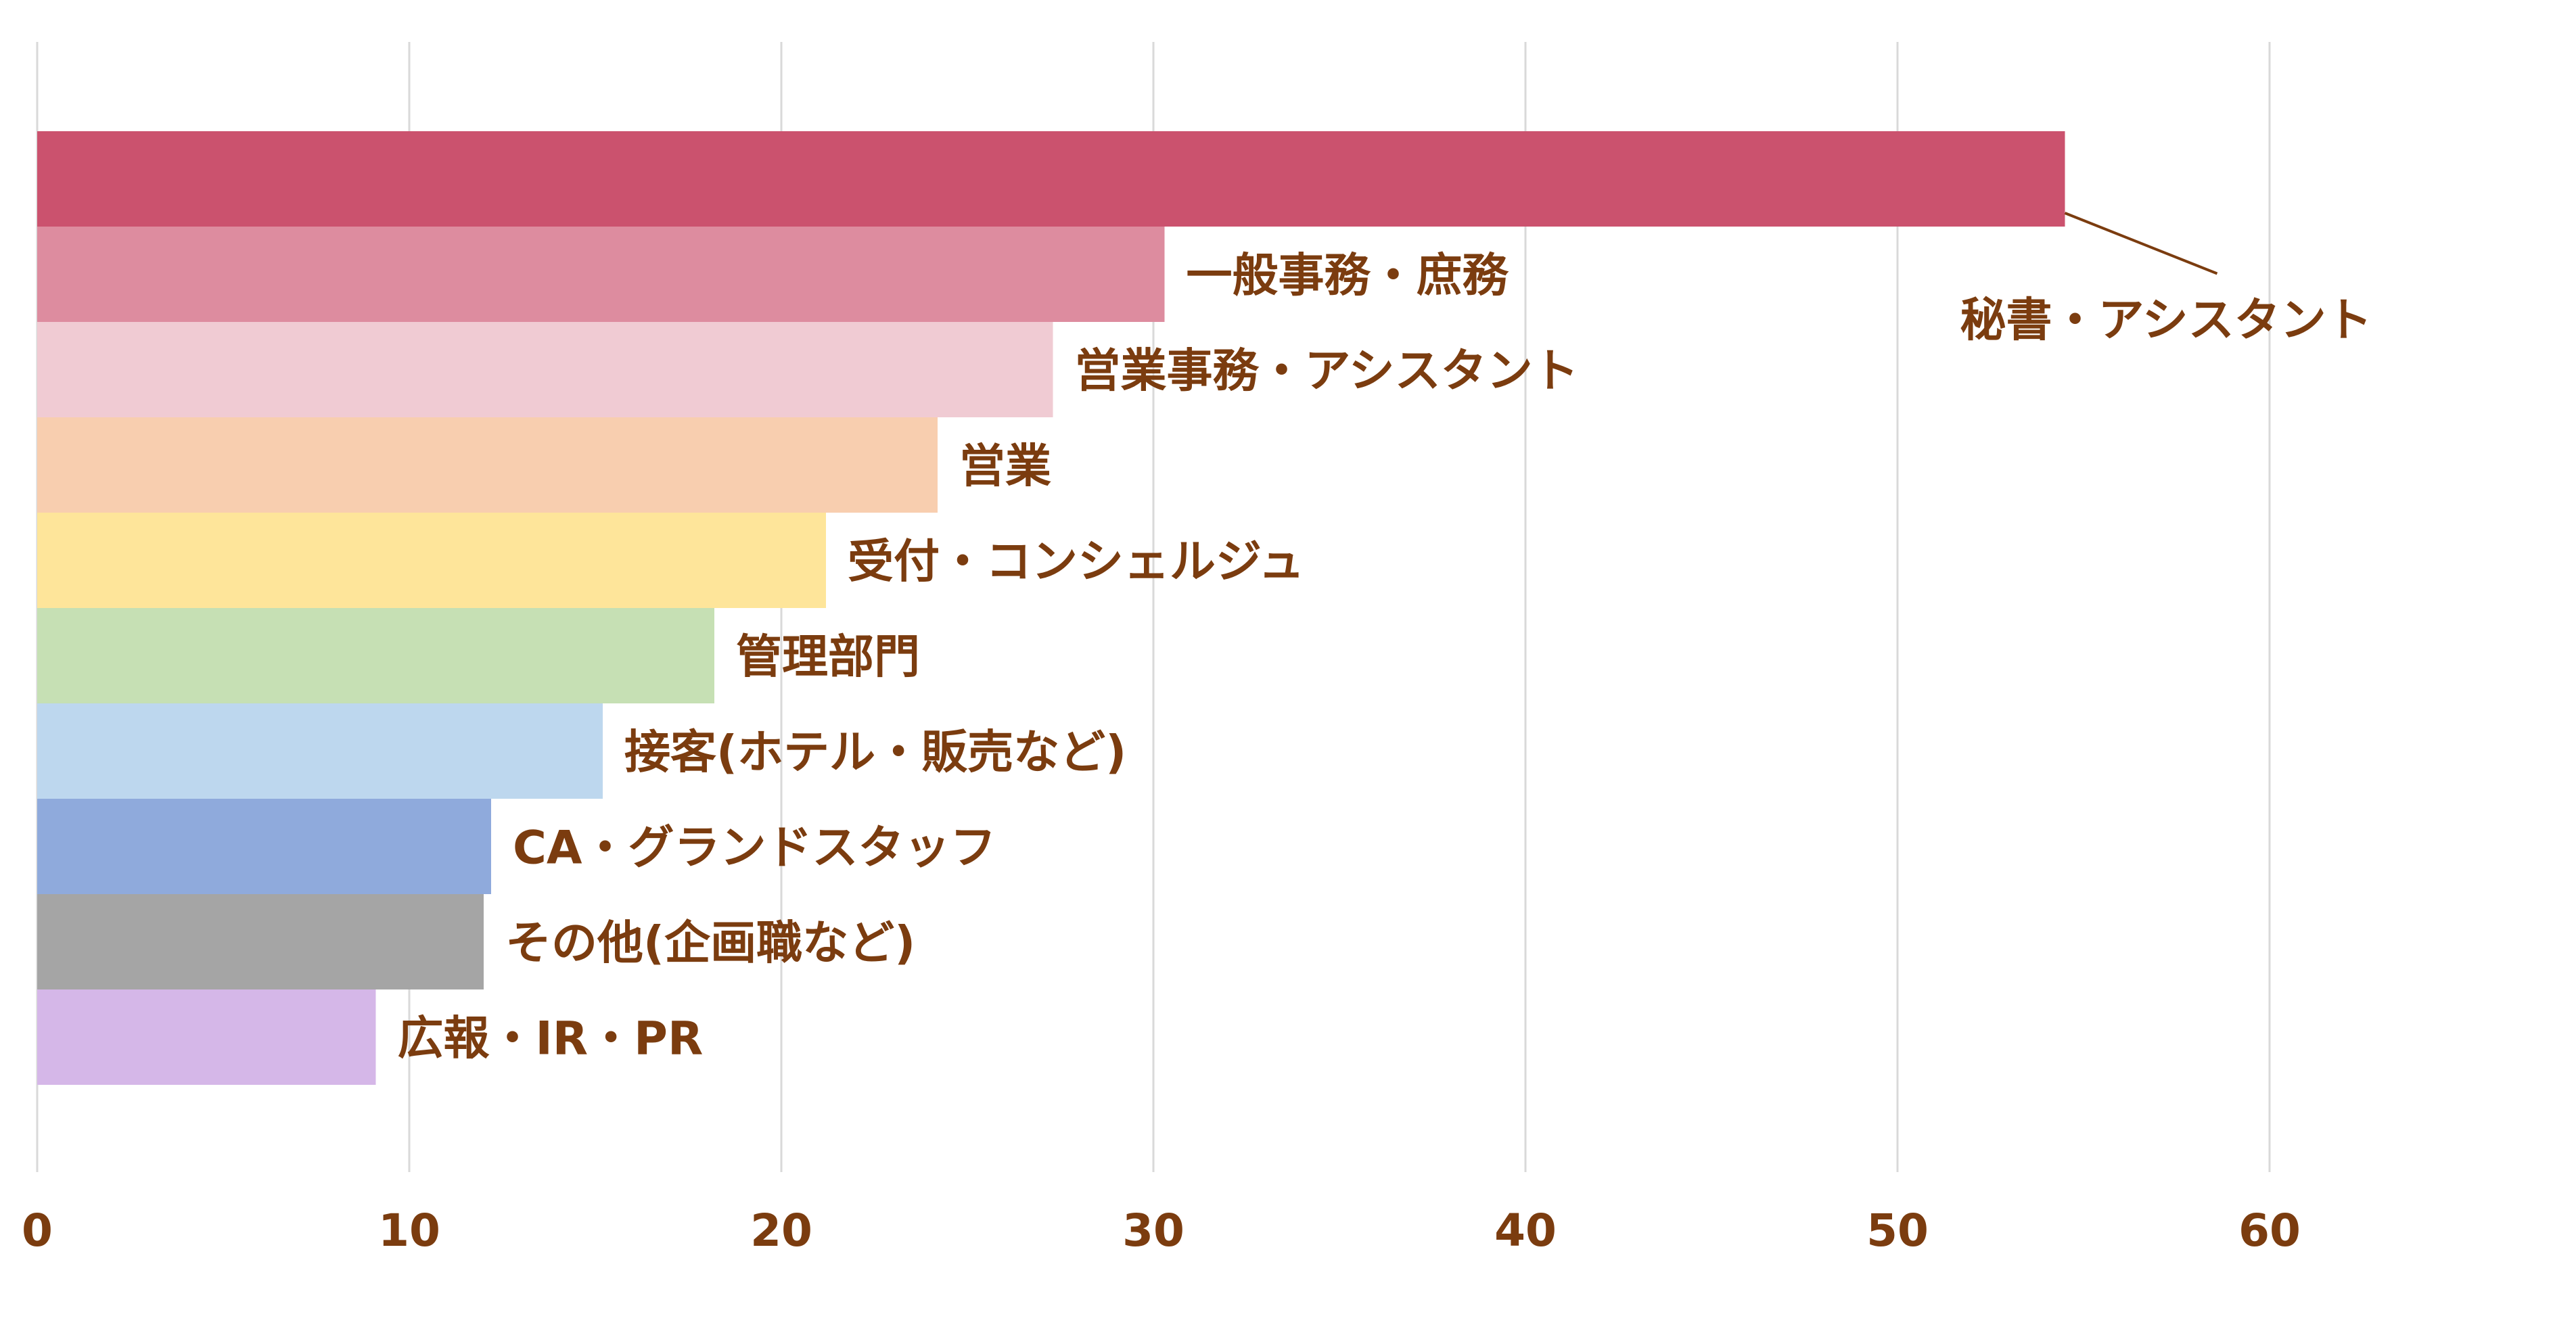 Image resolution: width=2576 pixels, height=1329 pixels. What do you see at coordinates (1153, 1231) in the screenshot?
I see `x-tick-label: 30` at bounding box center [1153, 1231].